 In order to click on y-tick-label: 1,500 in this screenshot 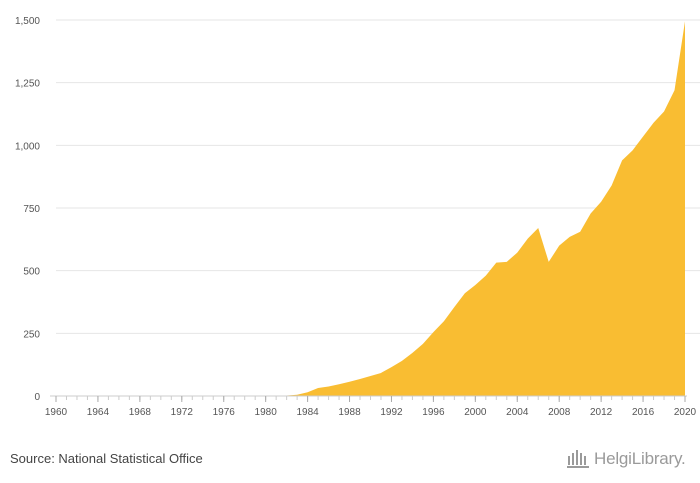, I will do `click(27, 21)`.